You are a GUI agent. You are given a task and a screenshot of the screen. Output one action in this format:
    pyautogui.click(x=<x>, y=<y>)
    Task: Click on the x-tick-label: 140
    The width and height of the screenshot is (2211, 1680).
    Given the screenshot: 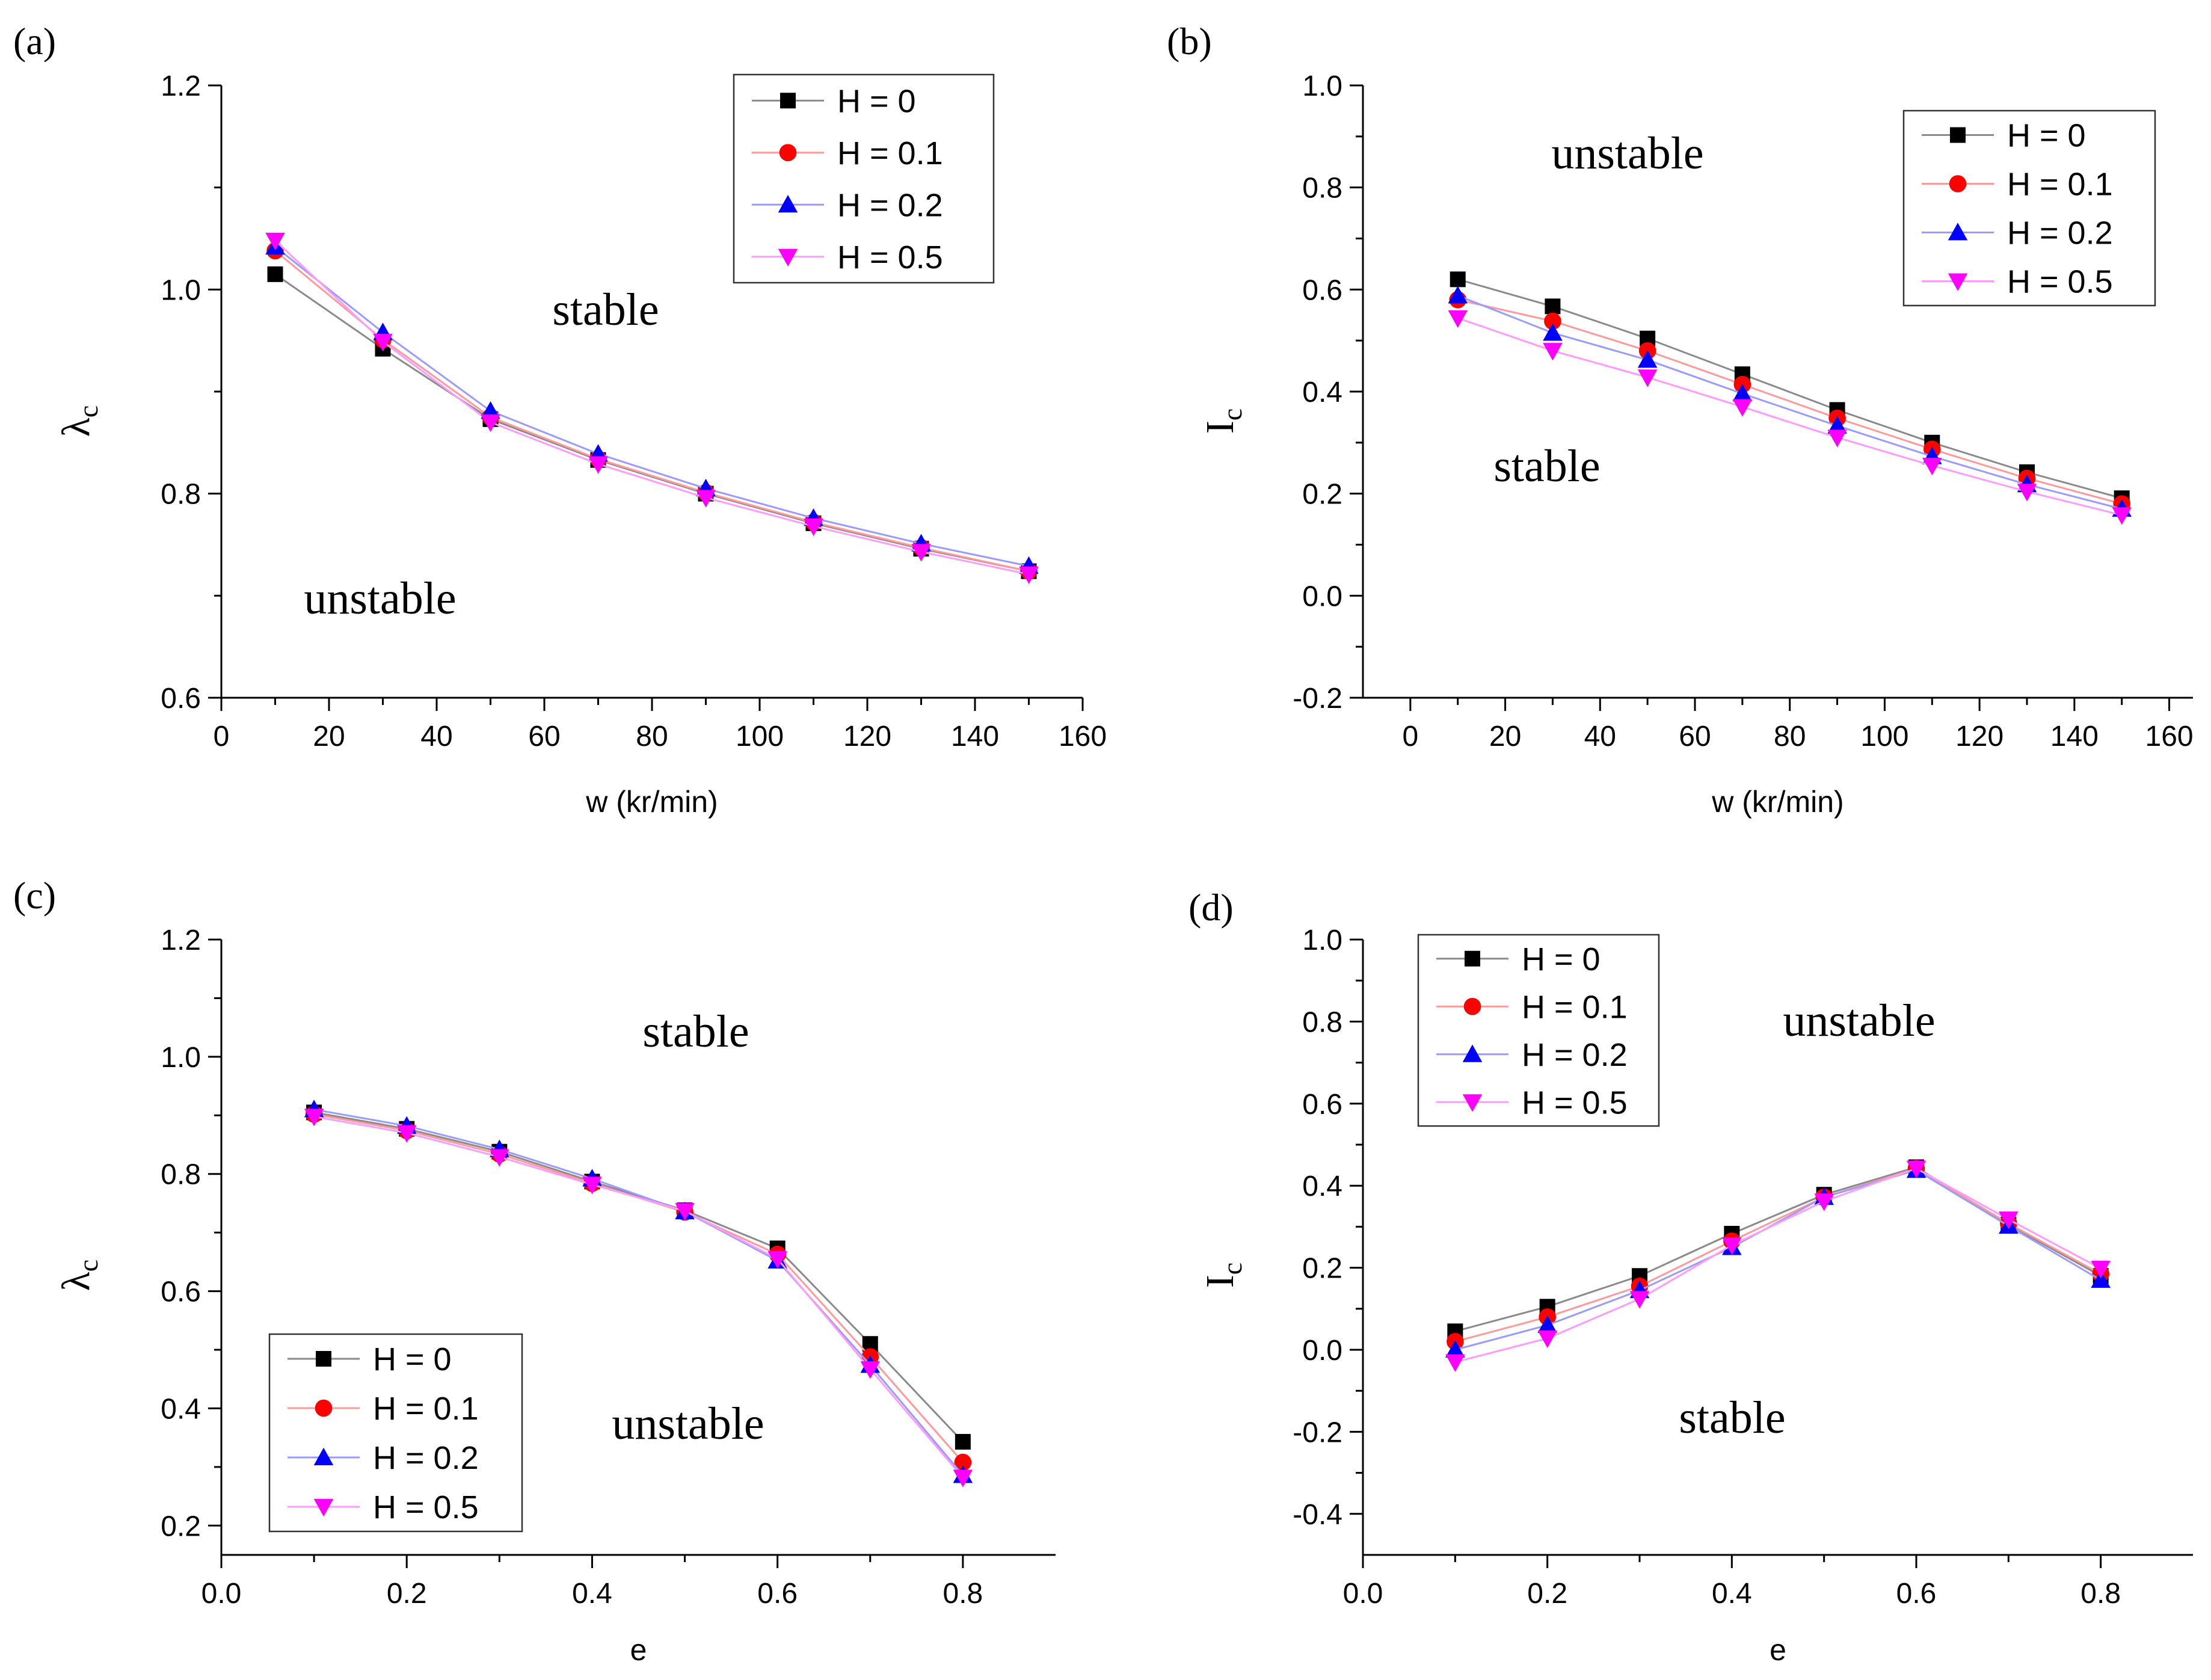 What is the action you would take?
    pyautogui.click(x=2074, y=736)
    